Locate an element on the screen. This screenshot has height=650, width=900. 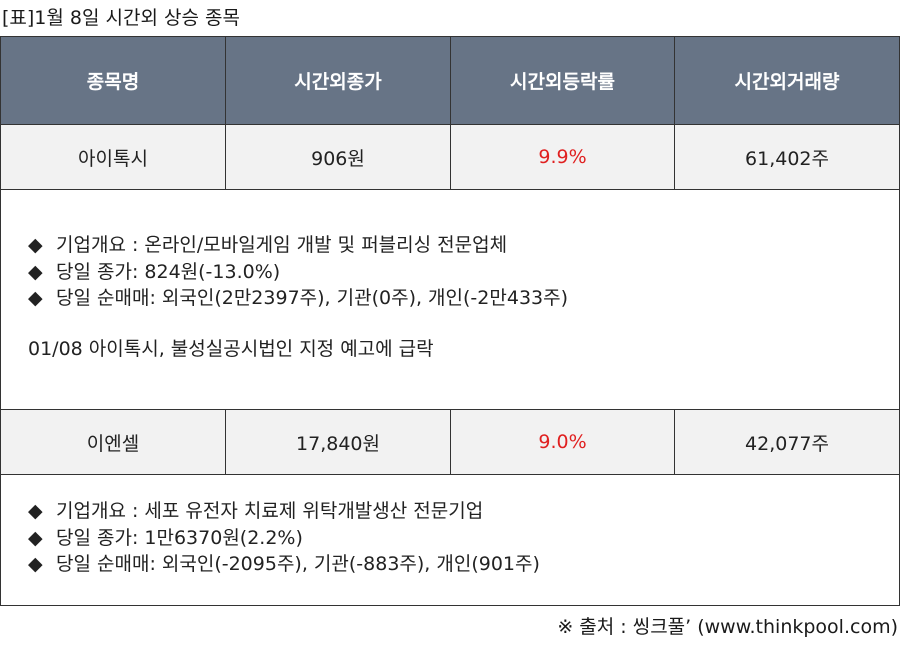
after-hours-rate: 9.0% is located at coordinates (562, 442).